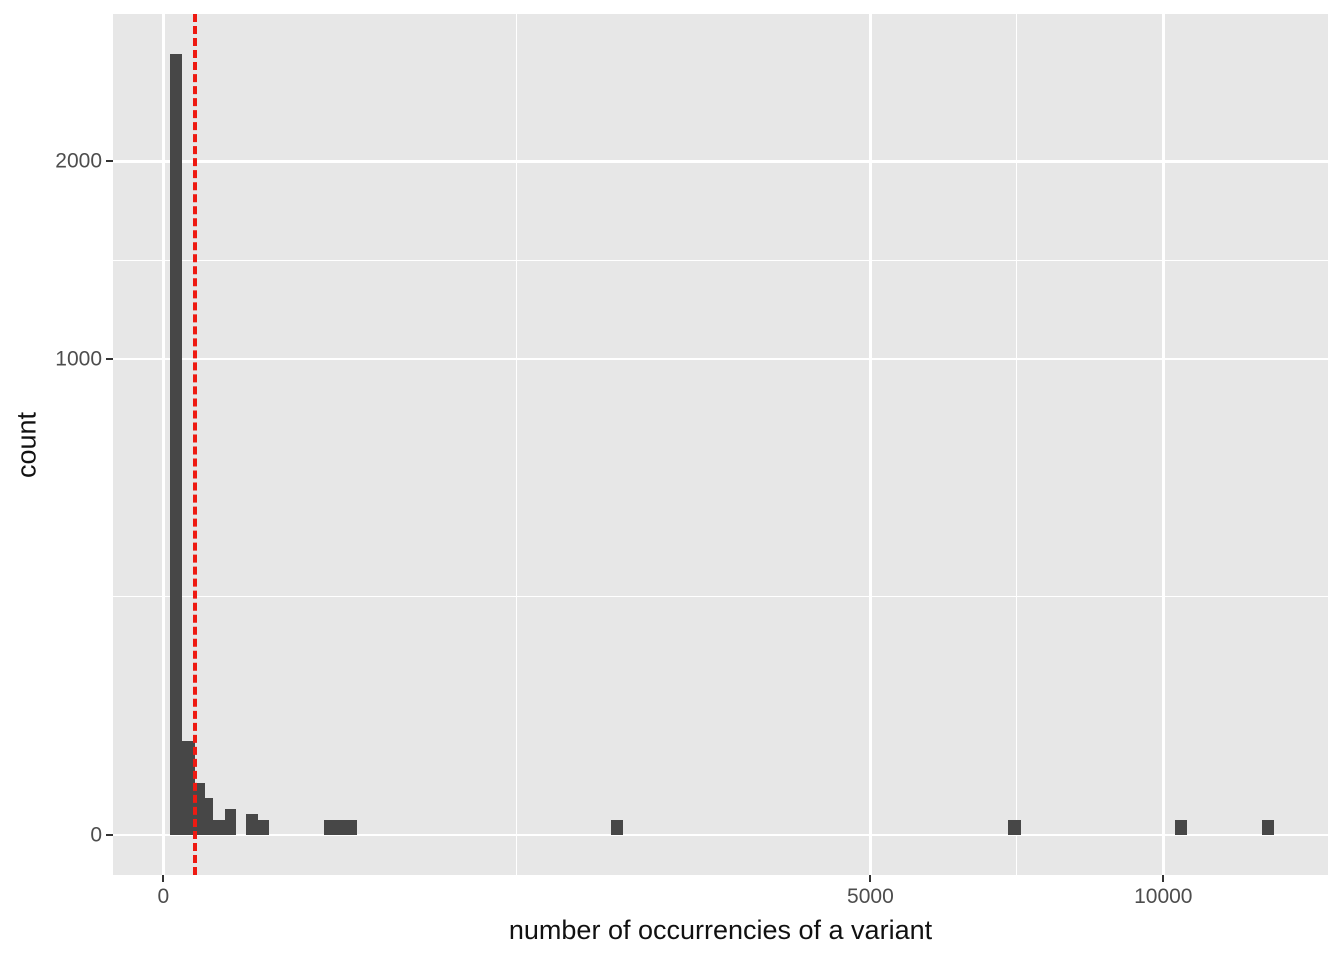  I want to click on y-axis-tick-label: 2000, so click(78, 161).